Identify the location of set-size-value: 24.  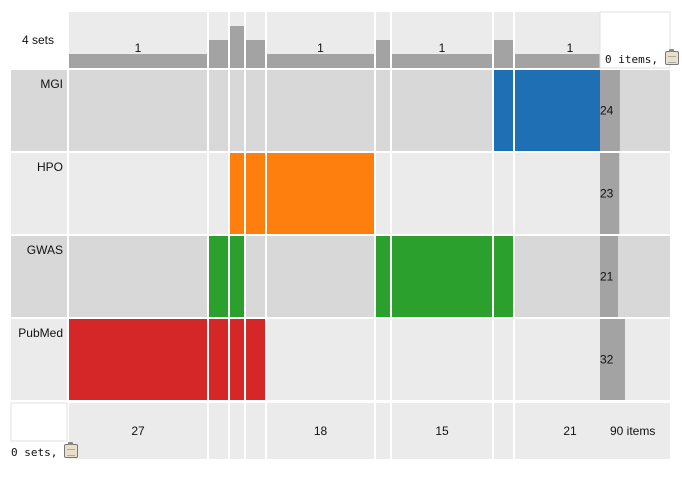
(607, 111).